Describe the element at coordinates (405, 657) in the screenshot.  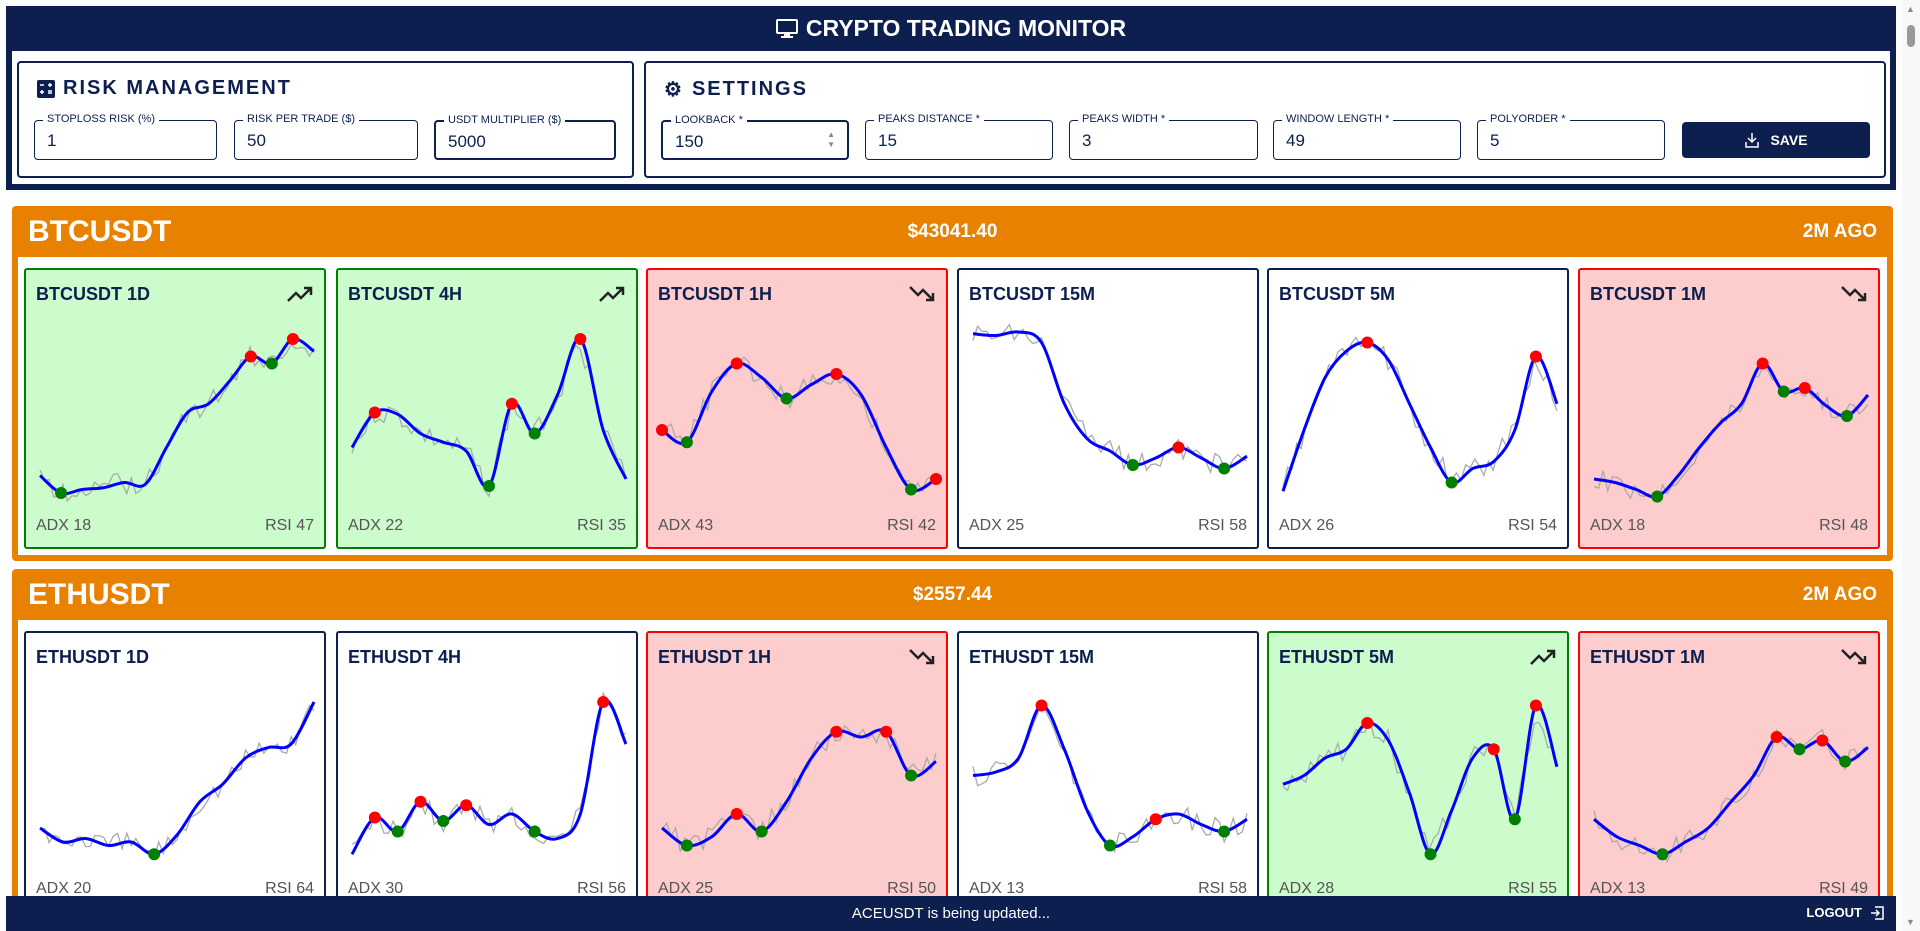
I see `card-title: ETHUSDT 4H` at that location.